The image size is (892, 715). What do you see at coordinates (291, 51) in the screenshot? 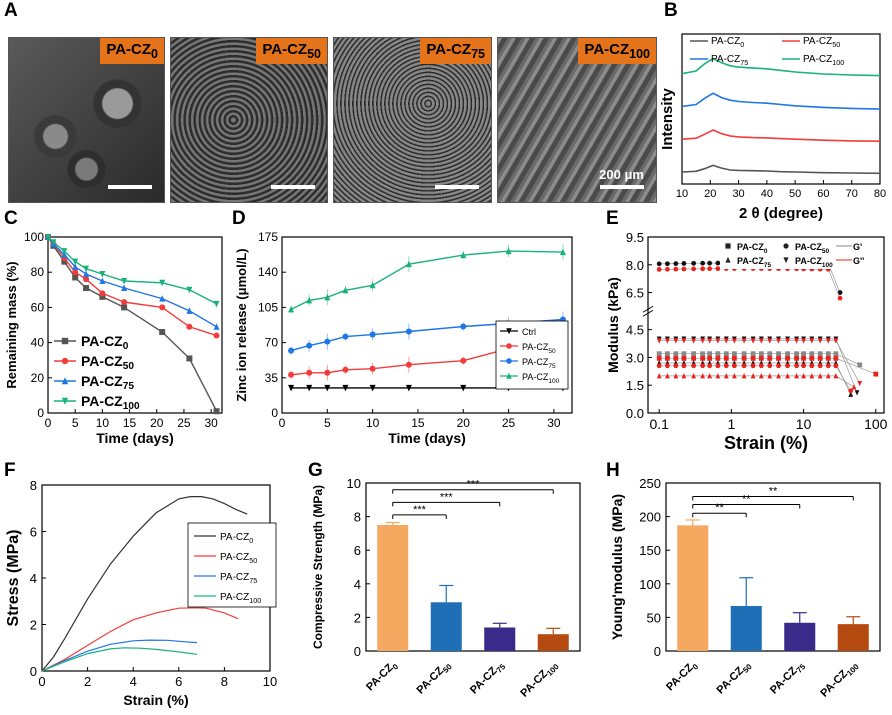
I see `sem-label-pa-cz50: PA-CZ50` at bounding box center [291, 51].